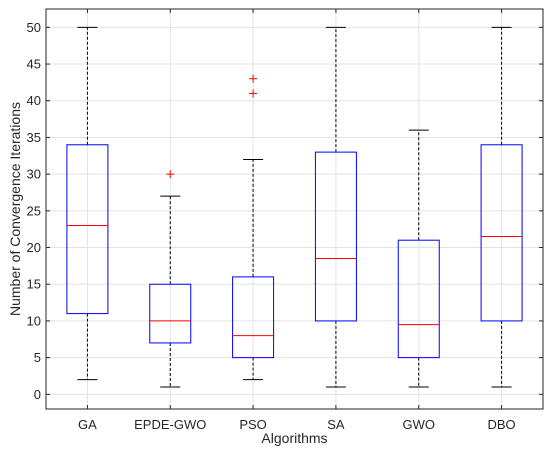 The width and height of the screenshot is (550, 453). What do you see at coordinates (34, 137) in the screenshot?
I see `y-tick-label: 35` at bounding box center [34, 137].